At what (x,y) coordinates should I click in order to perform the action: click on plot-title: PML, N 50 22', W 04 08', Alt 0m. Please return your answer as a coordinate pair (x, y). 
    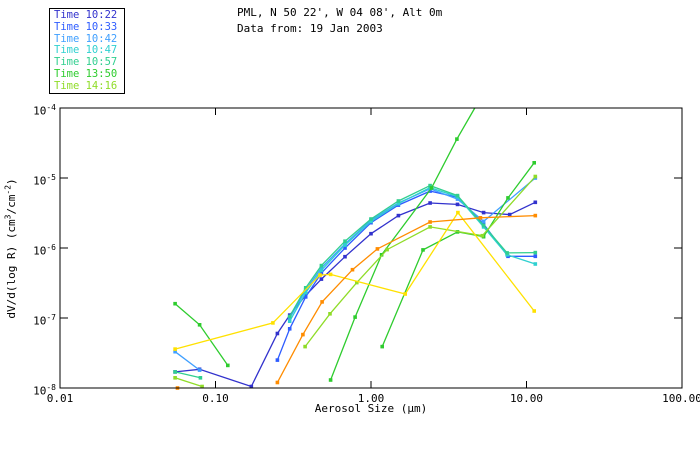
    Looking at the image, I should click on (340, 12).